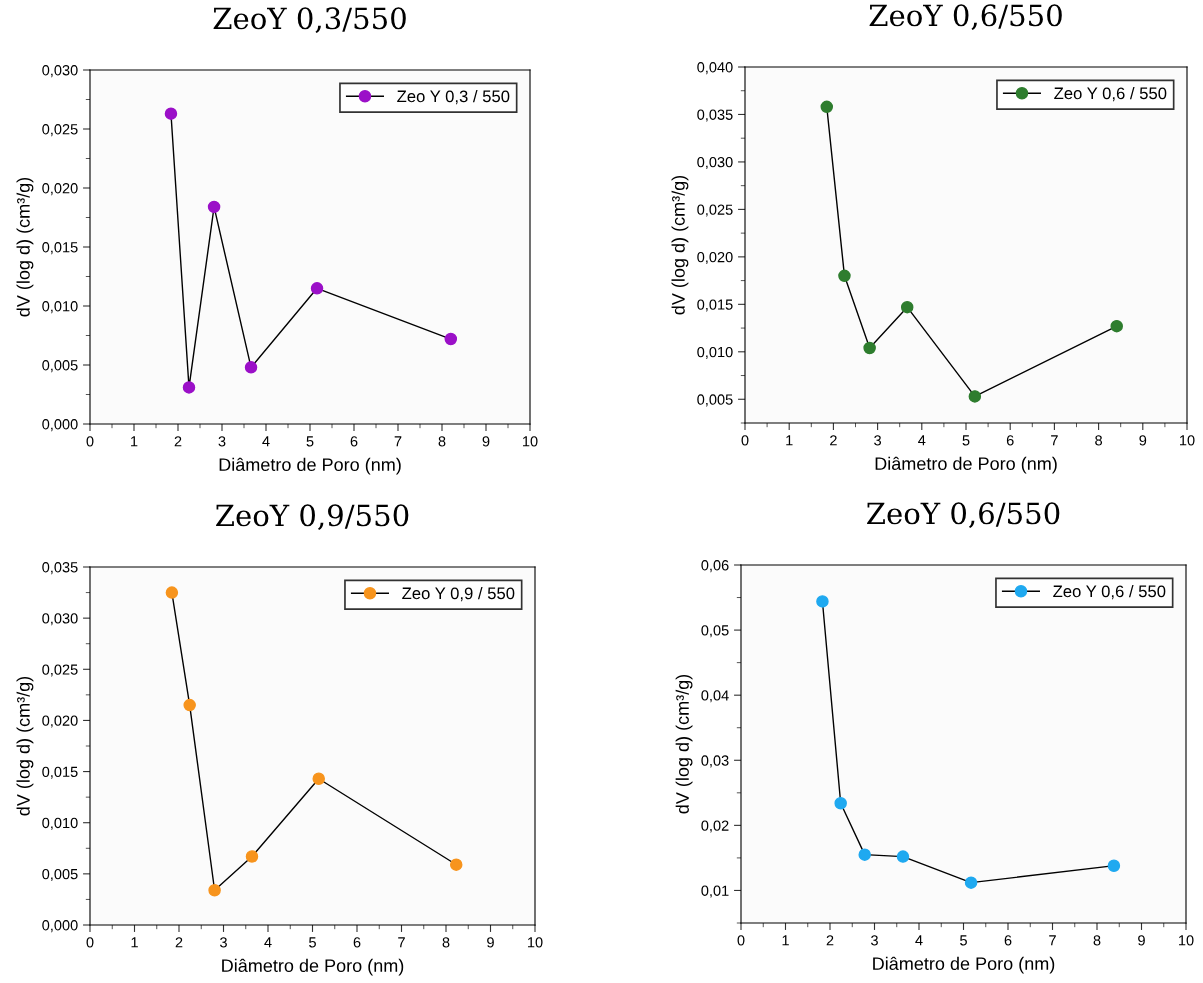 The width and height of the screenshot is (1203, 983). Describe the element at coordinates (312, 517) in the screenshot. I see `chart-title: ZeoY 0,9/550` at that location.